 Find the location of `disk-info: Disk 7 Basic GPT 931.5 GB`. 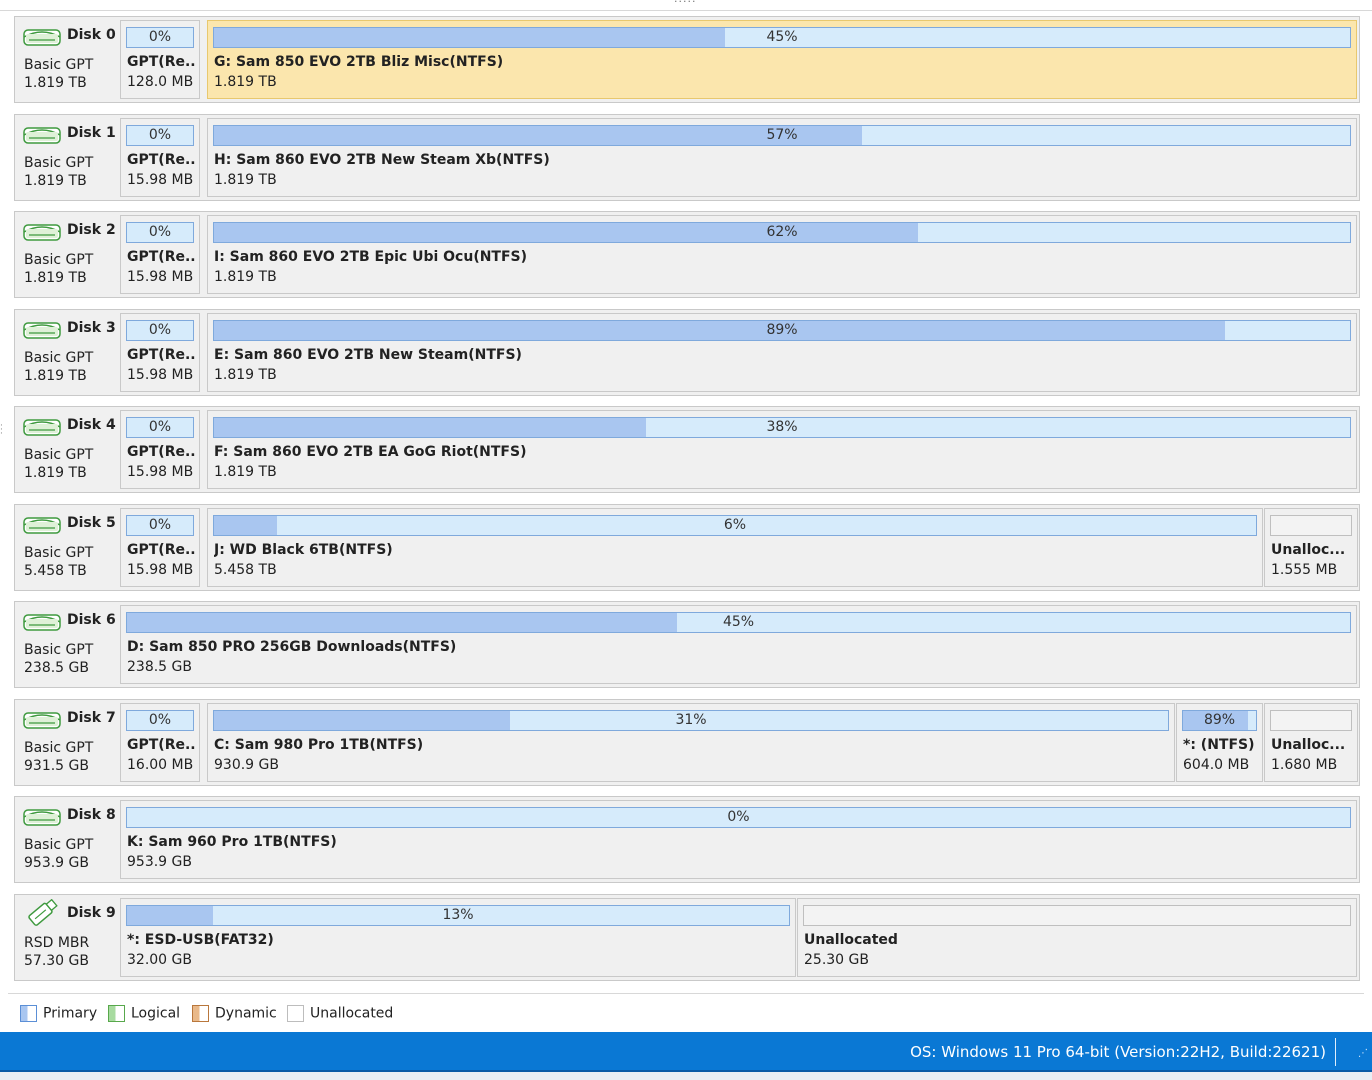

disk-info: Disk 7 Basic GPT 931.5 GB is located at coordinates (67, 742).